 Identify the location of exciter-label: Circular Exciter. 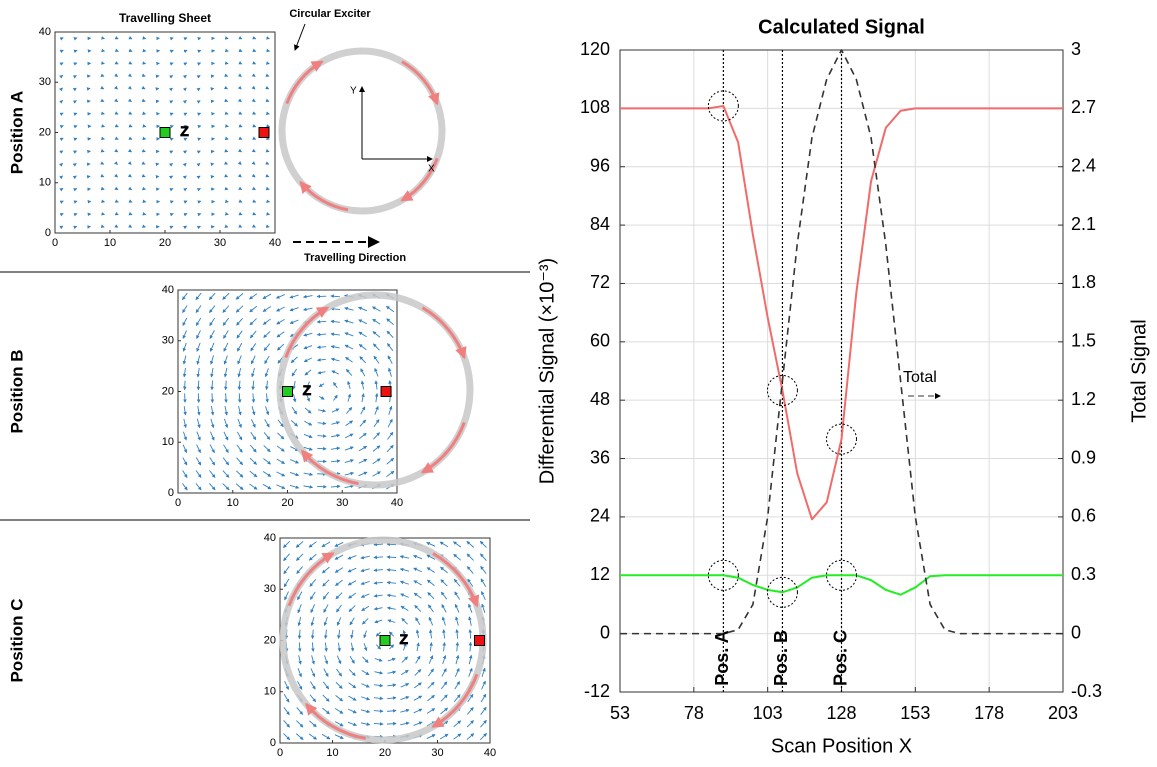
(330, 14).